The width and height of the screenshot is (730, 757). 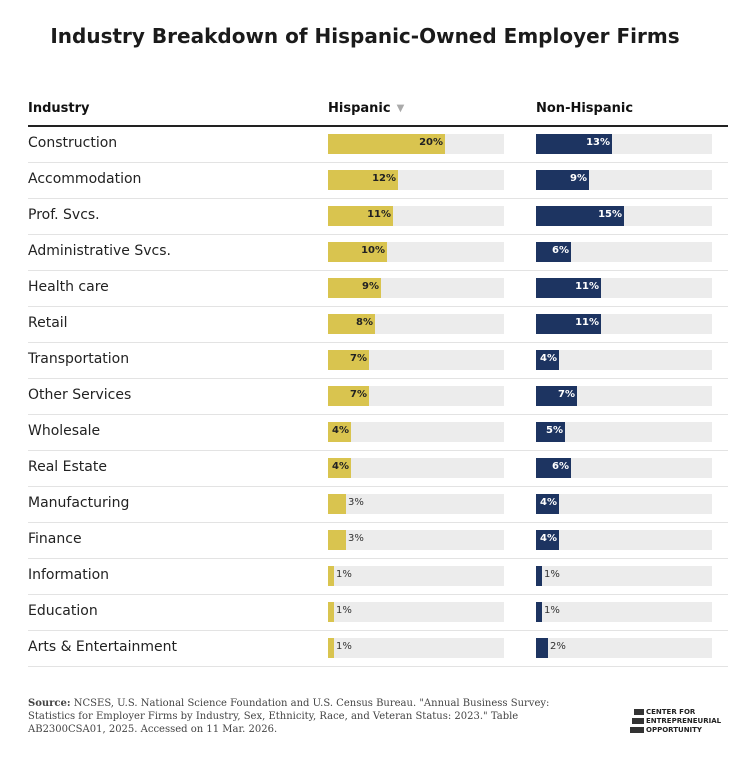 What do you see at coordinates (59, 108) in the screenshot?
I see `column-header-industry: Industry` at bounding box center [59, 108].